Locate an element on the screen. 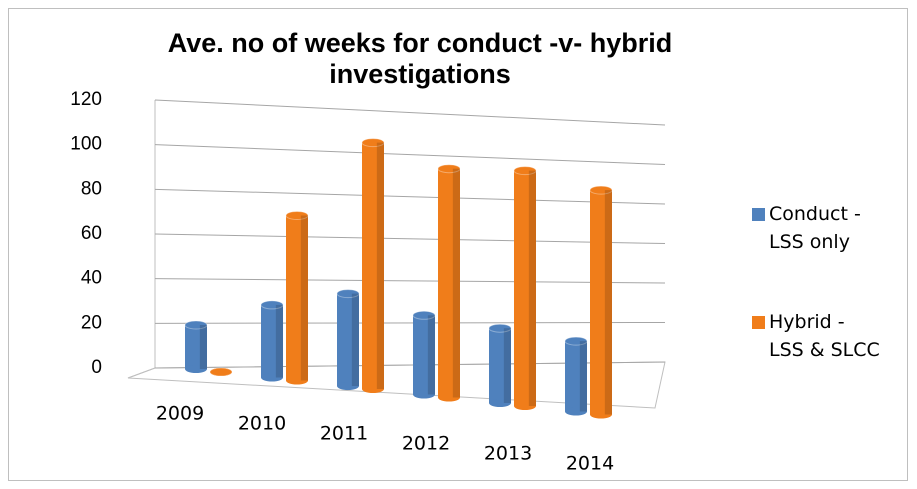 Image resolution: width=917 pixels, height=489 pixels. y-tick-label: 120 is located at coordinates (86, 99).